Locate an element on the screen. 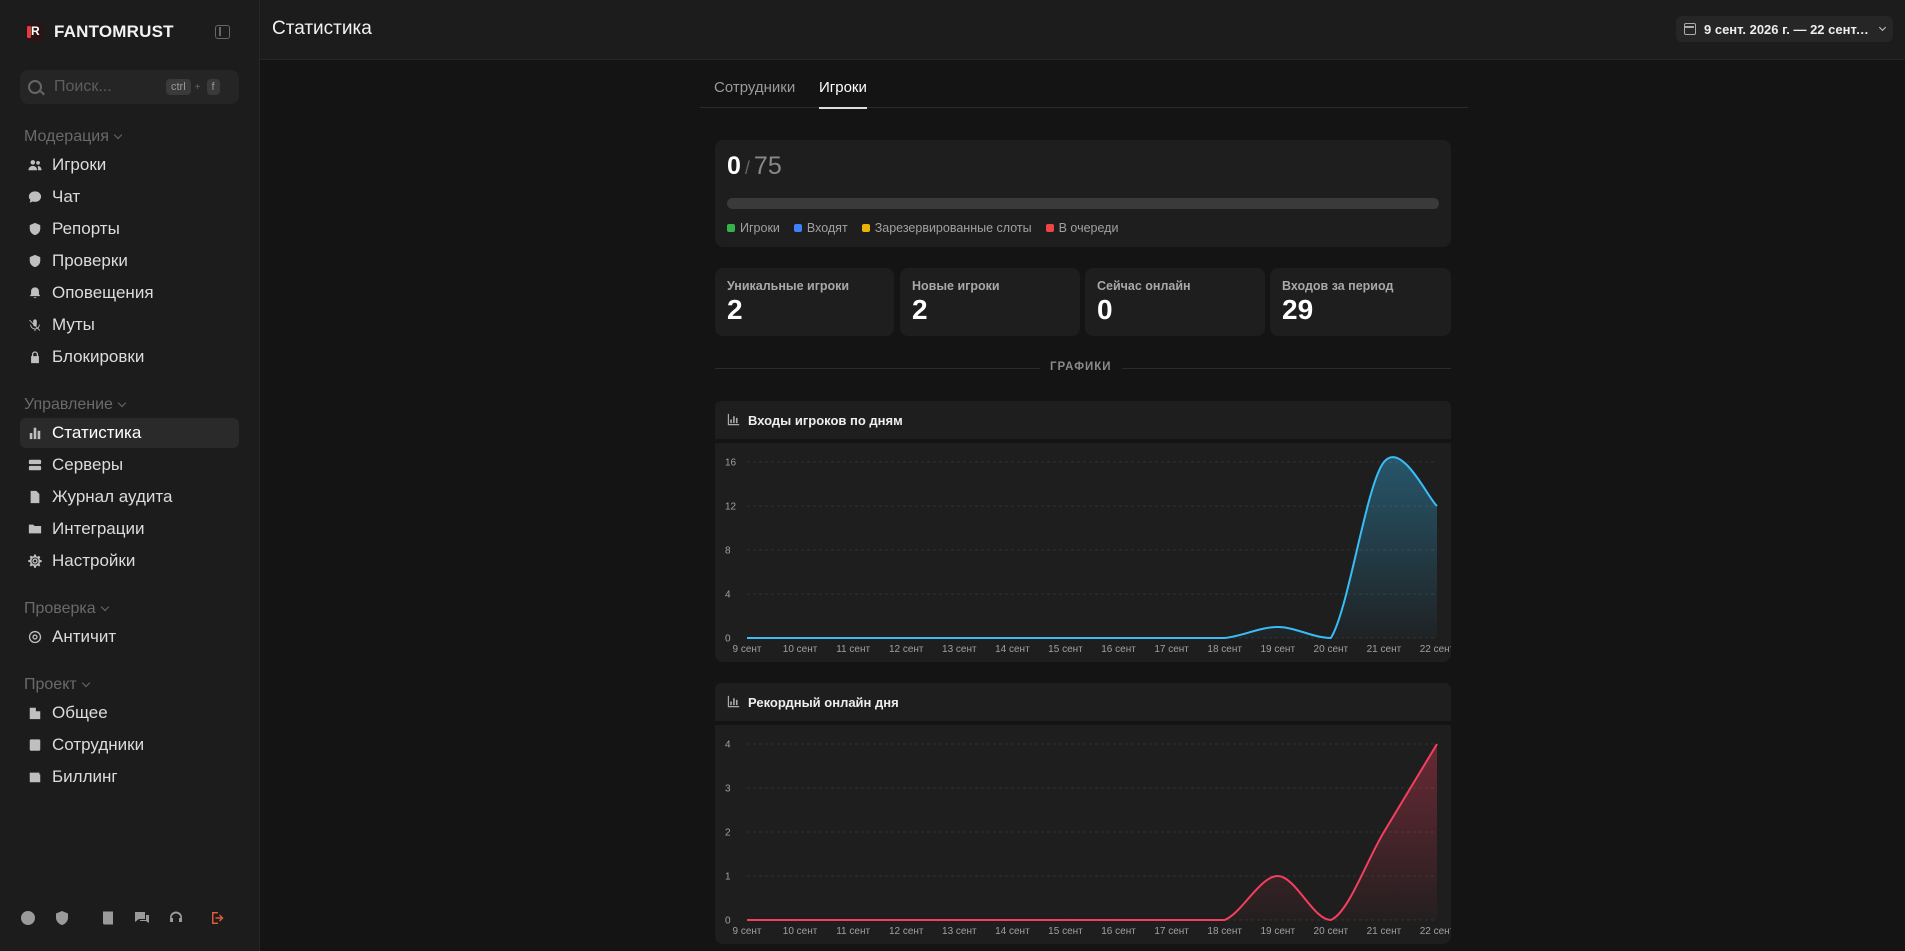 This screenshot has height=951, width=1905. gear-icon is located at coordinates (35, 561).